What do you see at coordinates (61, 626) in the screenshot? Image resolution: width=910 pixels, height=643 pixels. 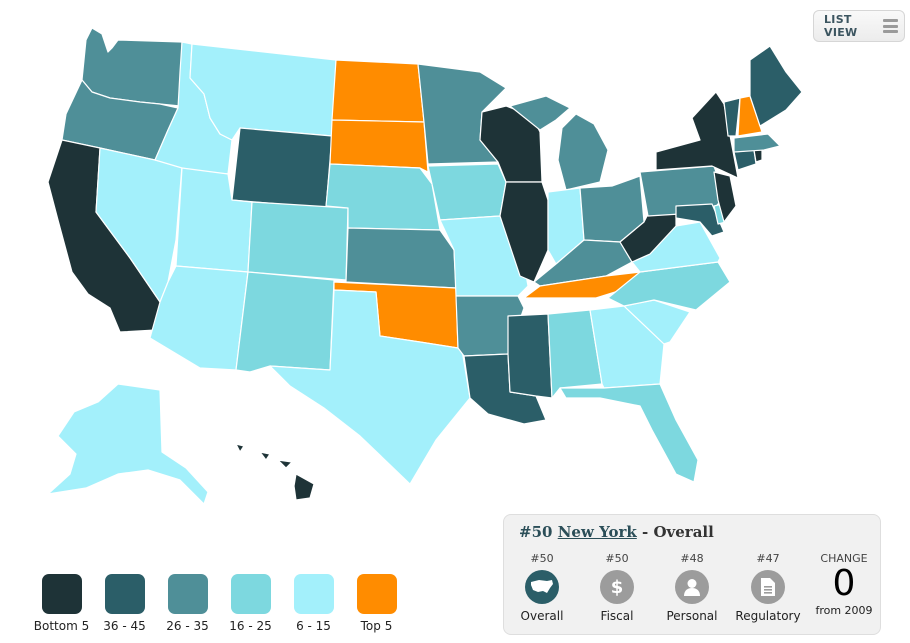 I see `legend-label: Bottom 5` at bounding box center [61, 626].